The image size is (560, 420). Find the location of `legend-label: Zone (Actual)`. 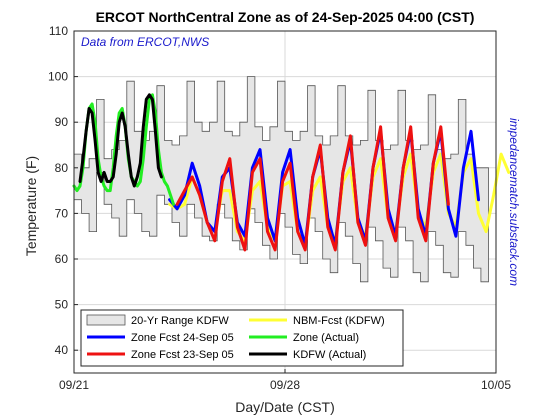

legend-label: Zone (Actual) is located at coordinates (326, 338).